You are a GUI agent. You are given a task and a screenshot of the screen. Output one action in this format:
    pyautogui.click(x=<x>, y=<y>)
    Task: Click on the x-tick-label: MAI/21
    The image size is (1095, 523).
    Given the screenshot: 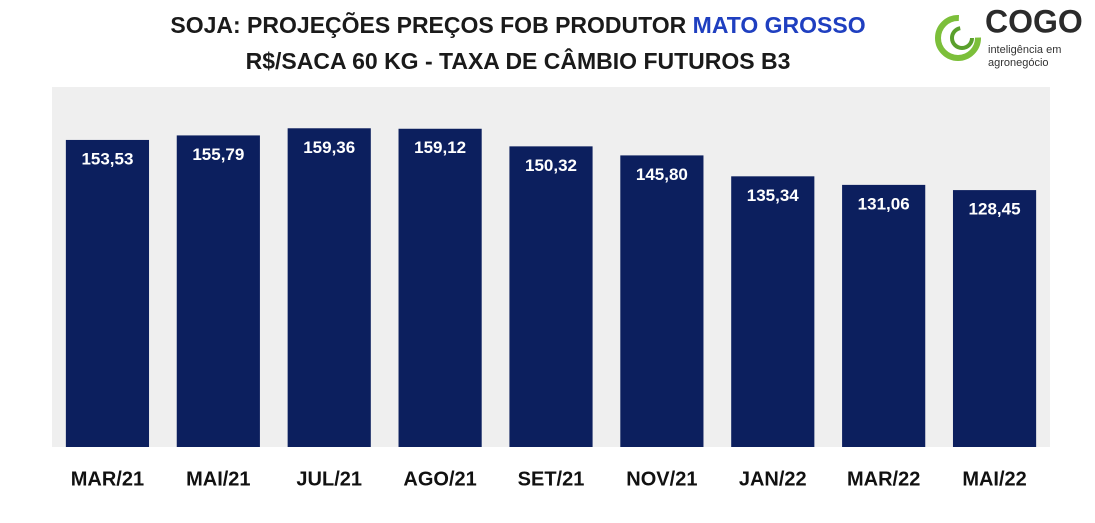 What is the action you would take?
    pyautogui.click(x=218, y=479)
    